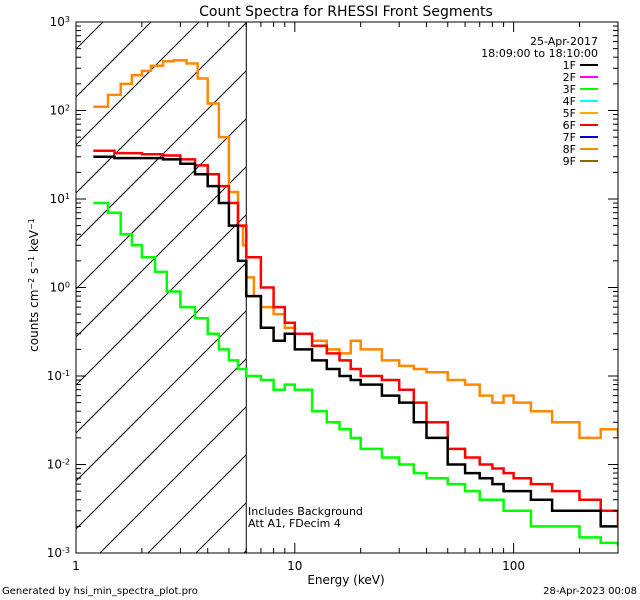  I want to click on y-axis-label: counts cm−2 s−1 keV−1, so click(34, 285).